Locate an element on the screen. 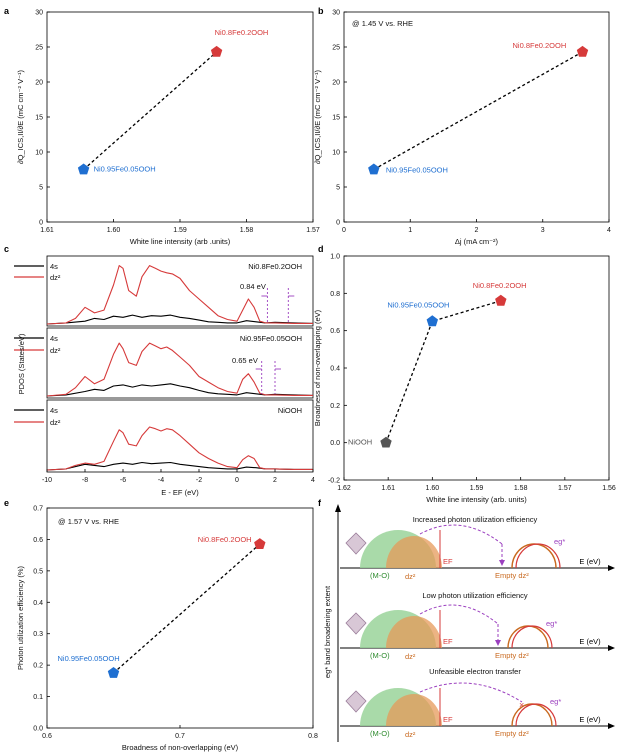 The image size is (634, 754). x-axis-label: E - EF (eV) is located at coordinates (180, 492).